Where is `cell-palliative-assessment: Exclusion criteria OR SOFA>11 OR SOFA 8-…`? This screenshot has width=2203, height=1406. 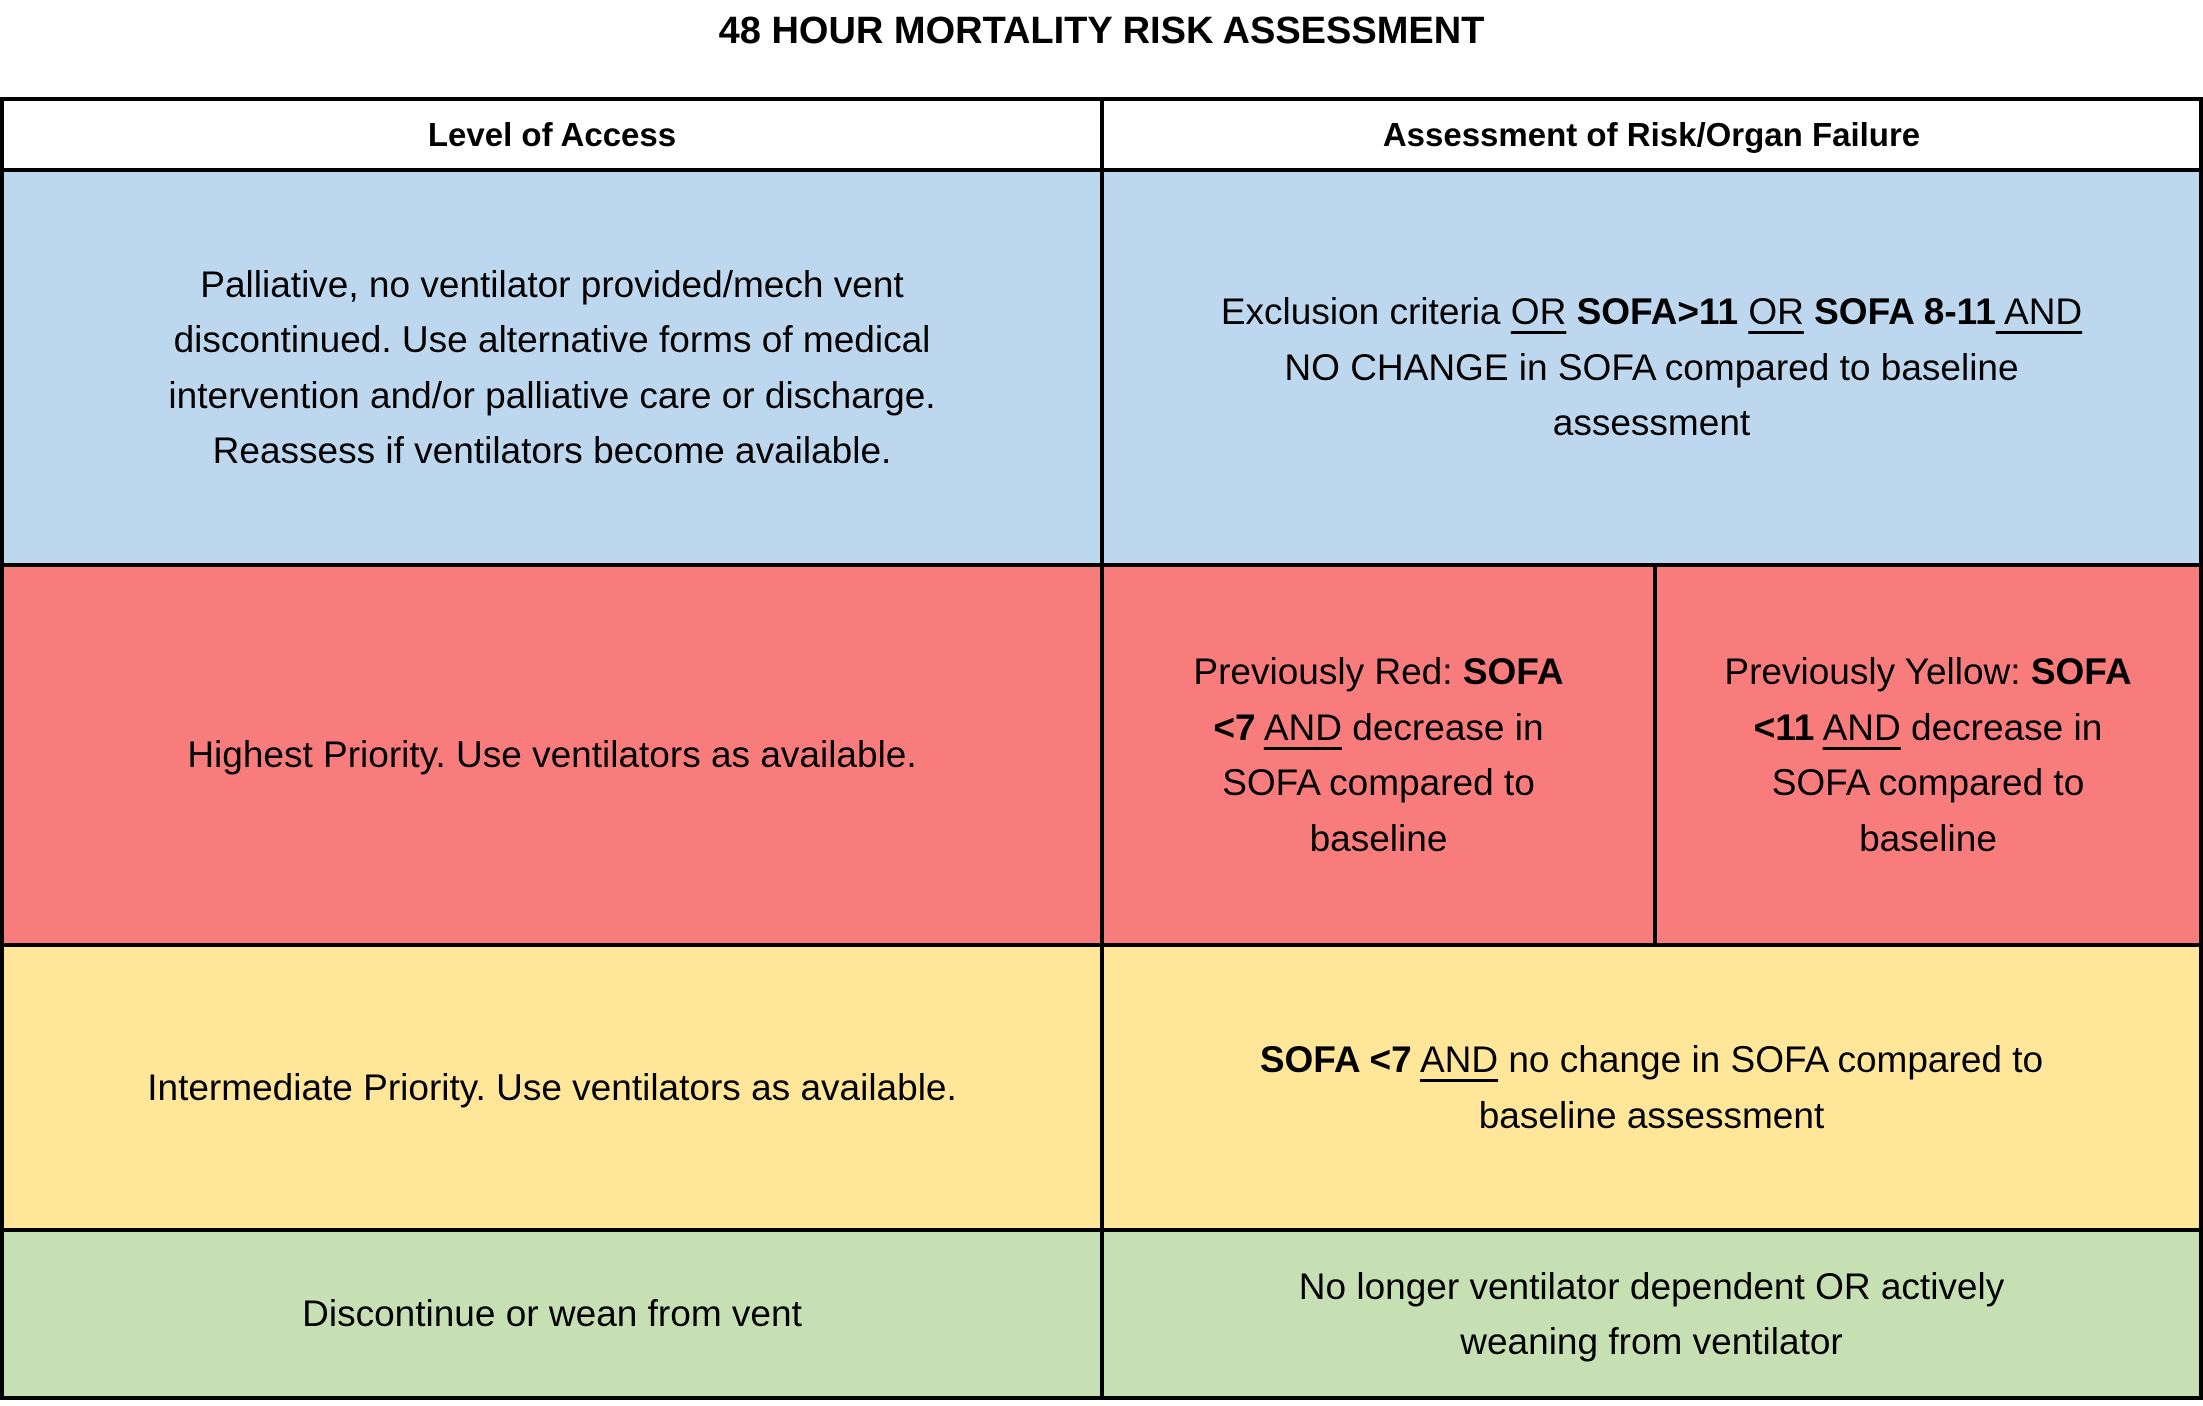
cell-palliative-assessment: Exclusion criteria OR SOFA>11 OR SOFA 8-… is located at coordinates (1651, 367).